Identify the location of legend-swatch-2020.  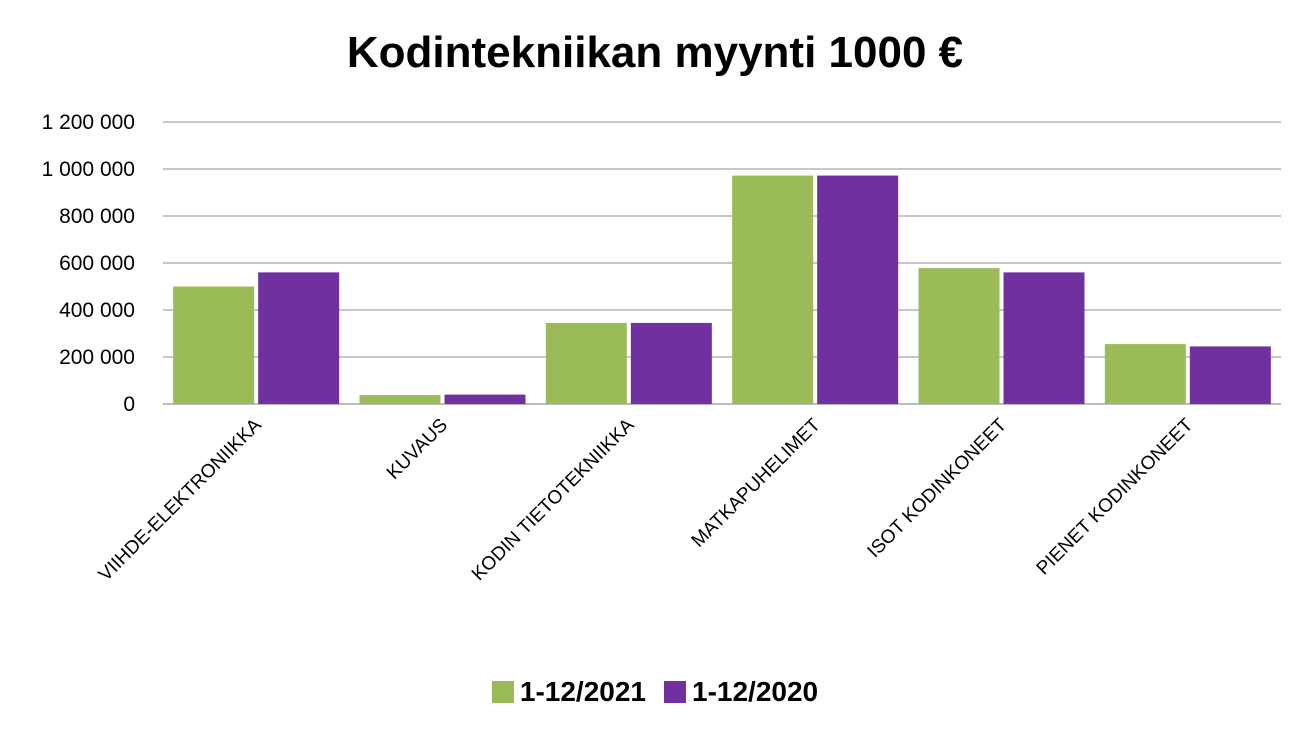
(675, 692).